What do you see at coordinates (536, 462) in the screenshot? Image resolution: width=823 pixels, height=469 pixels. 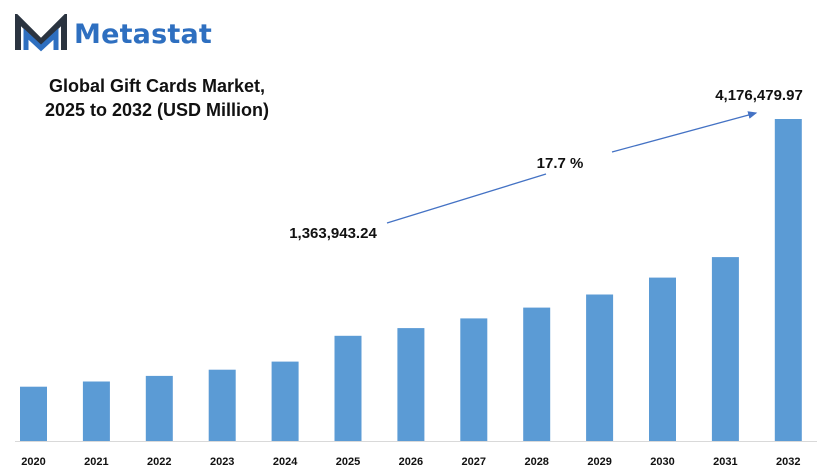 I see `x-tick-label-2028: 2028` at bounding box center [536, 462].